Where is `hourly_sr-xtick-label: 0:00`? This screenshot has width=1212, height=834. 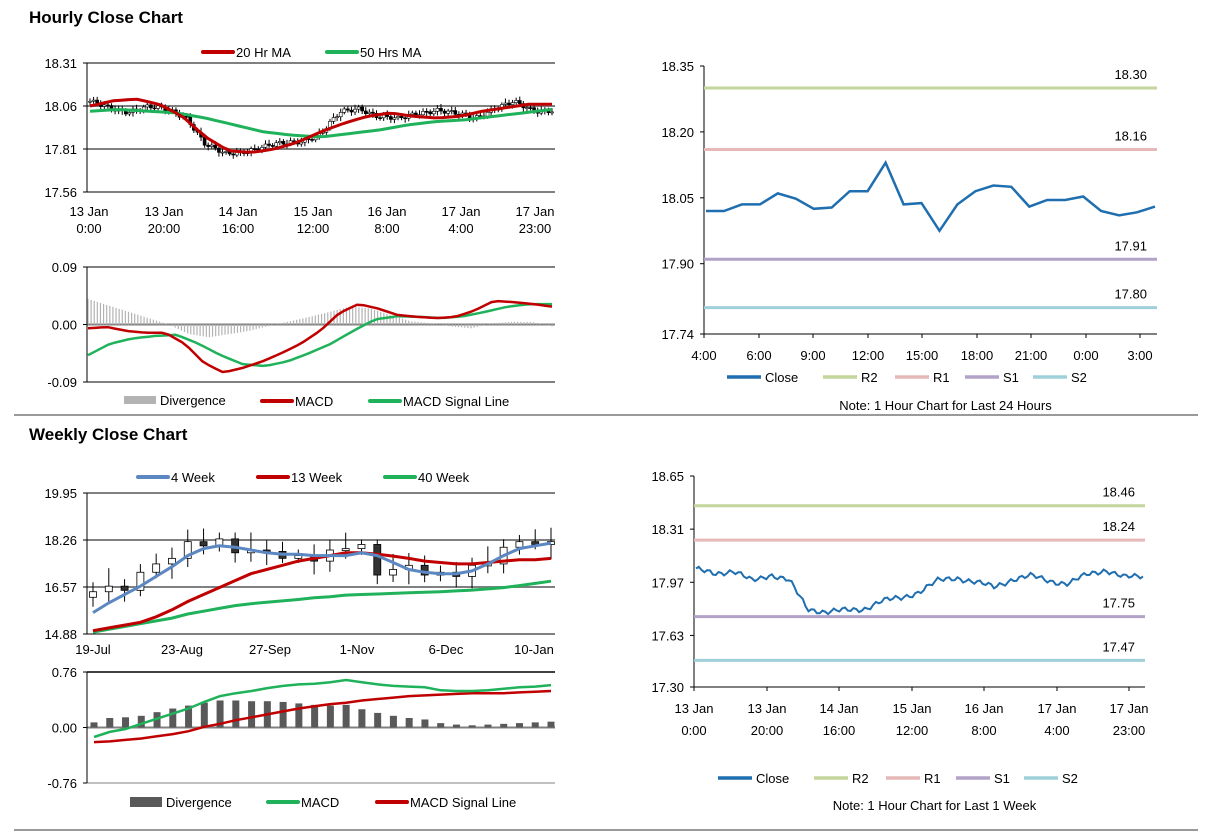
hourly_sr-xtick-label: 0:00 is located at coordinates (1085, 355).